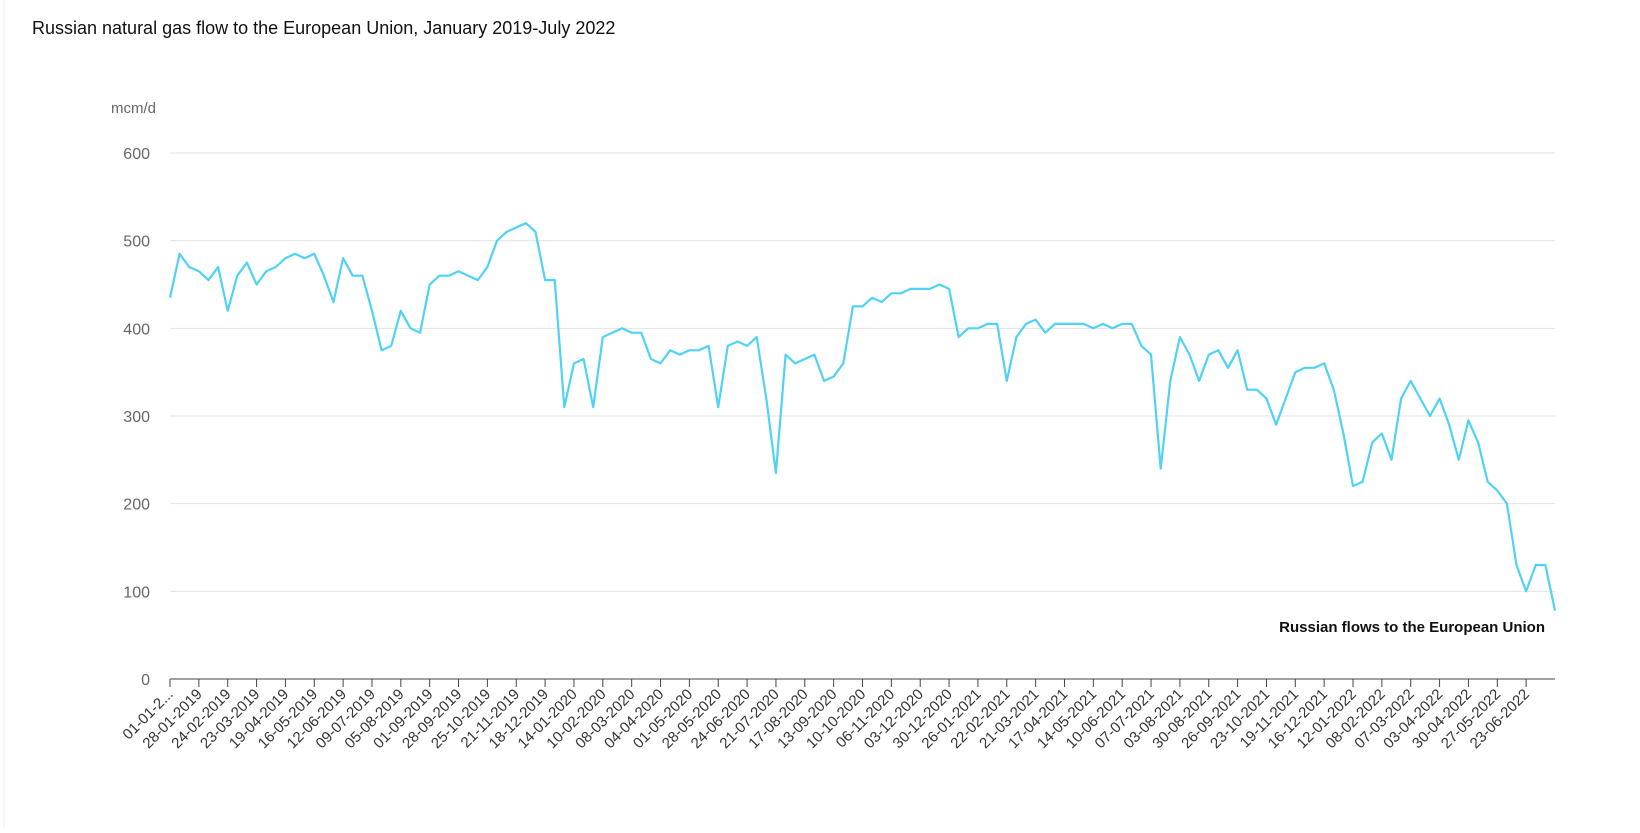  What do you see at coordinates (136, 242) in the screenshot?
I see `y-tick-label: 500` at bounding box center [136, 242].